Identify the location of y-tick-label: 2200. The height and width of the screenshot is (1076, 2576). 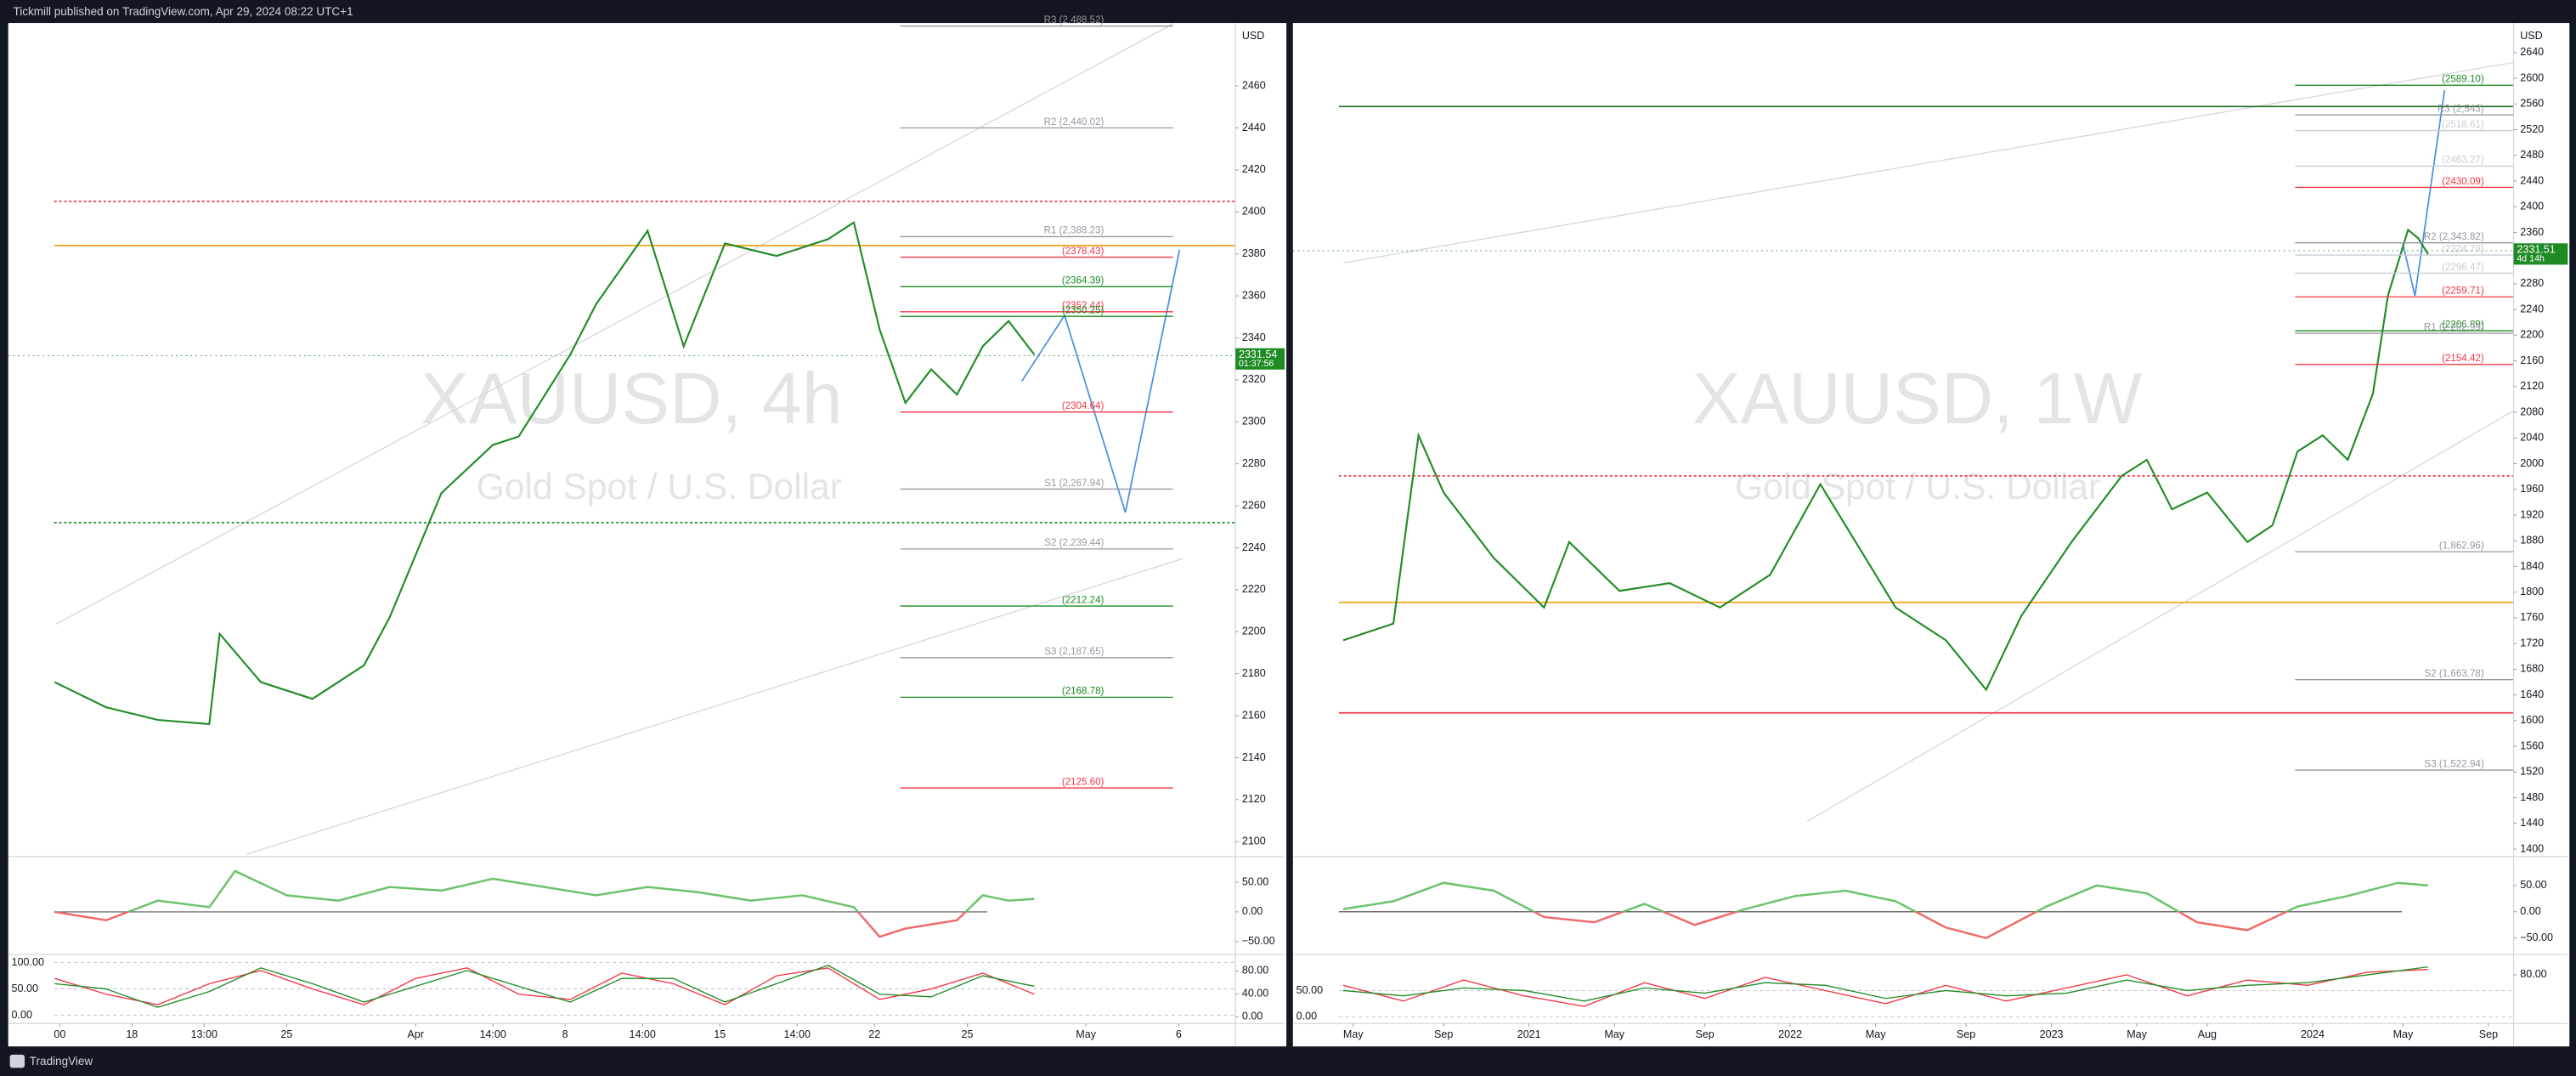
(1254, 631).